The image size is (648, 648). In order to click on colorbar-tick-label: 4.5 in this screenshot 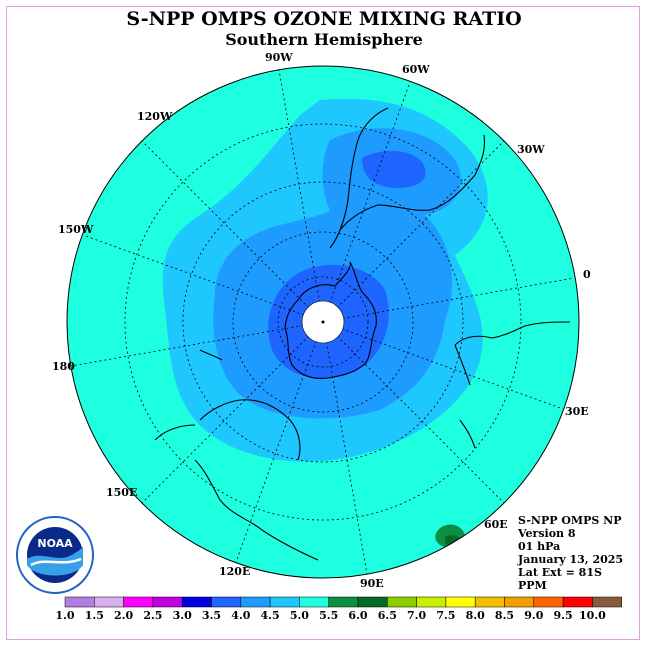, I will do `click(270, 615)`.